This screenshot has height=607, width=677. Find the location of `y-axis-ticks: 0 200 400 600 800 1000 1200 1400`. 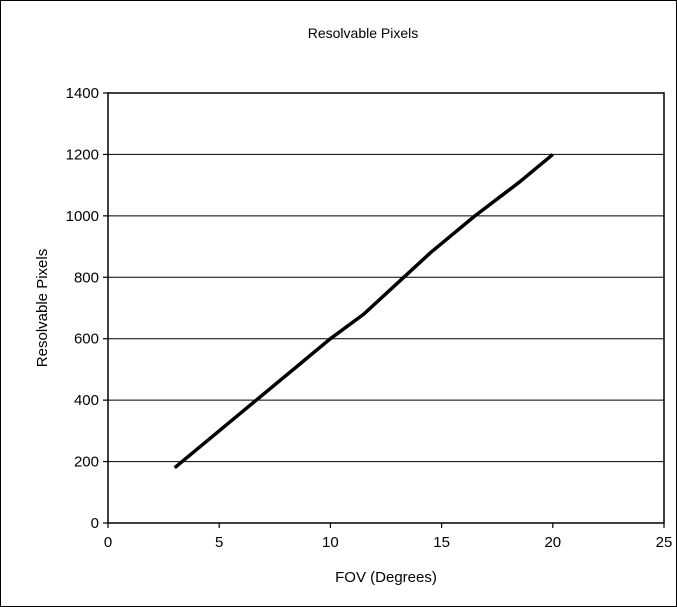

y-axis-ticks: 0 200 400 600 800 1000 1200 1400 is located at coordinates (87, 308).